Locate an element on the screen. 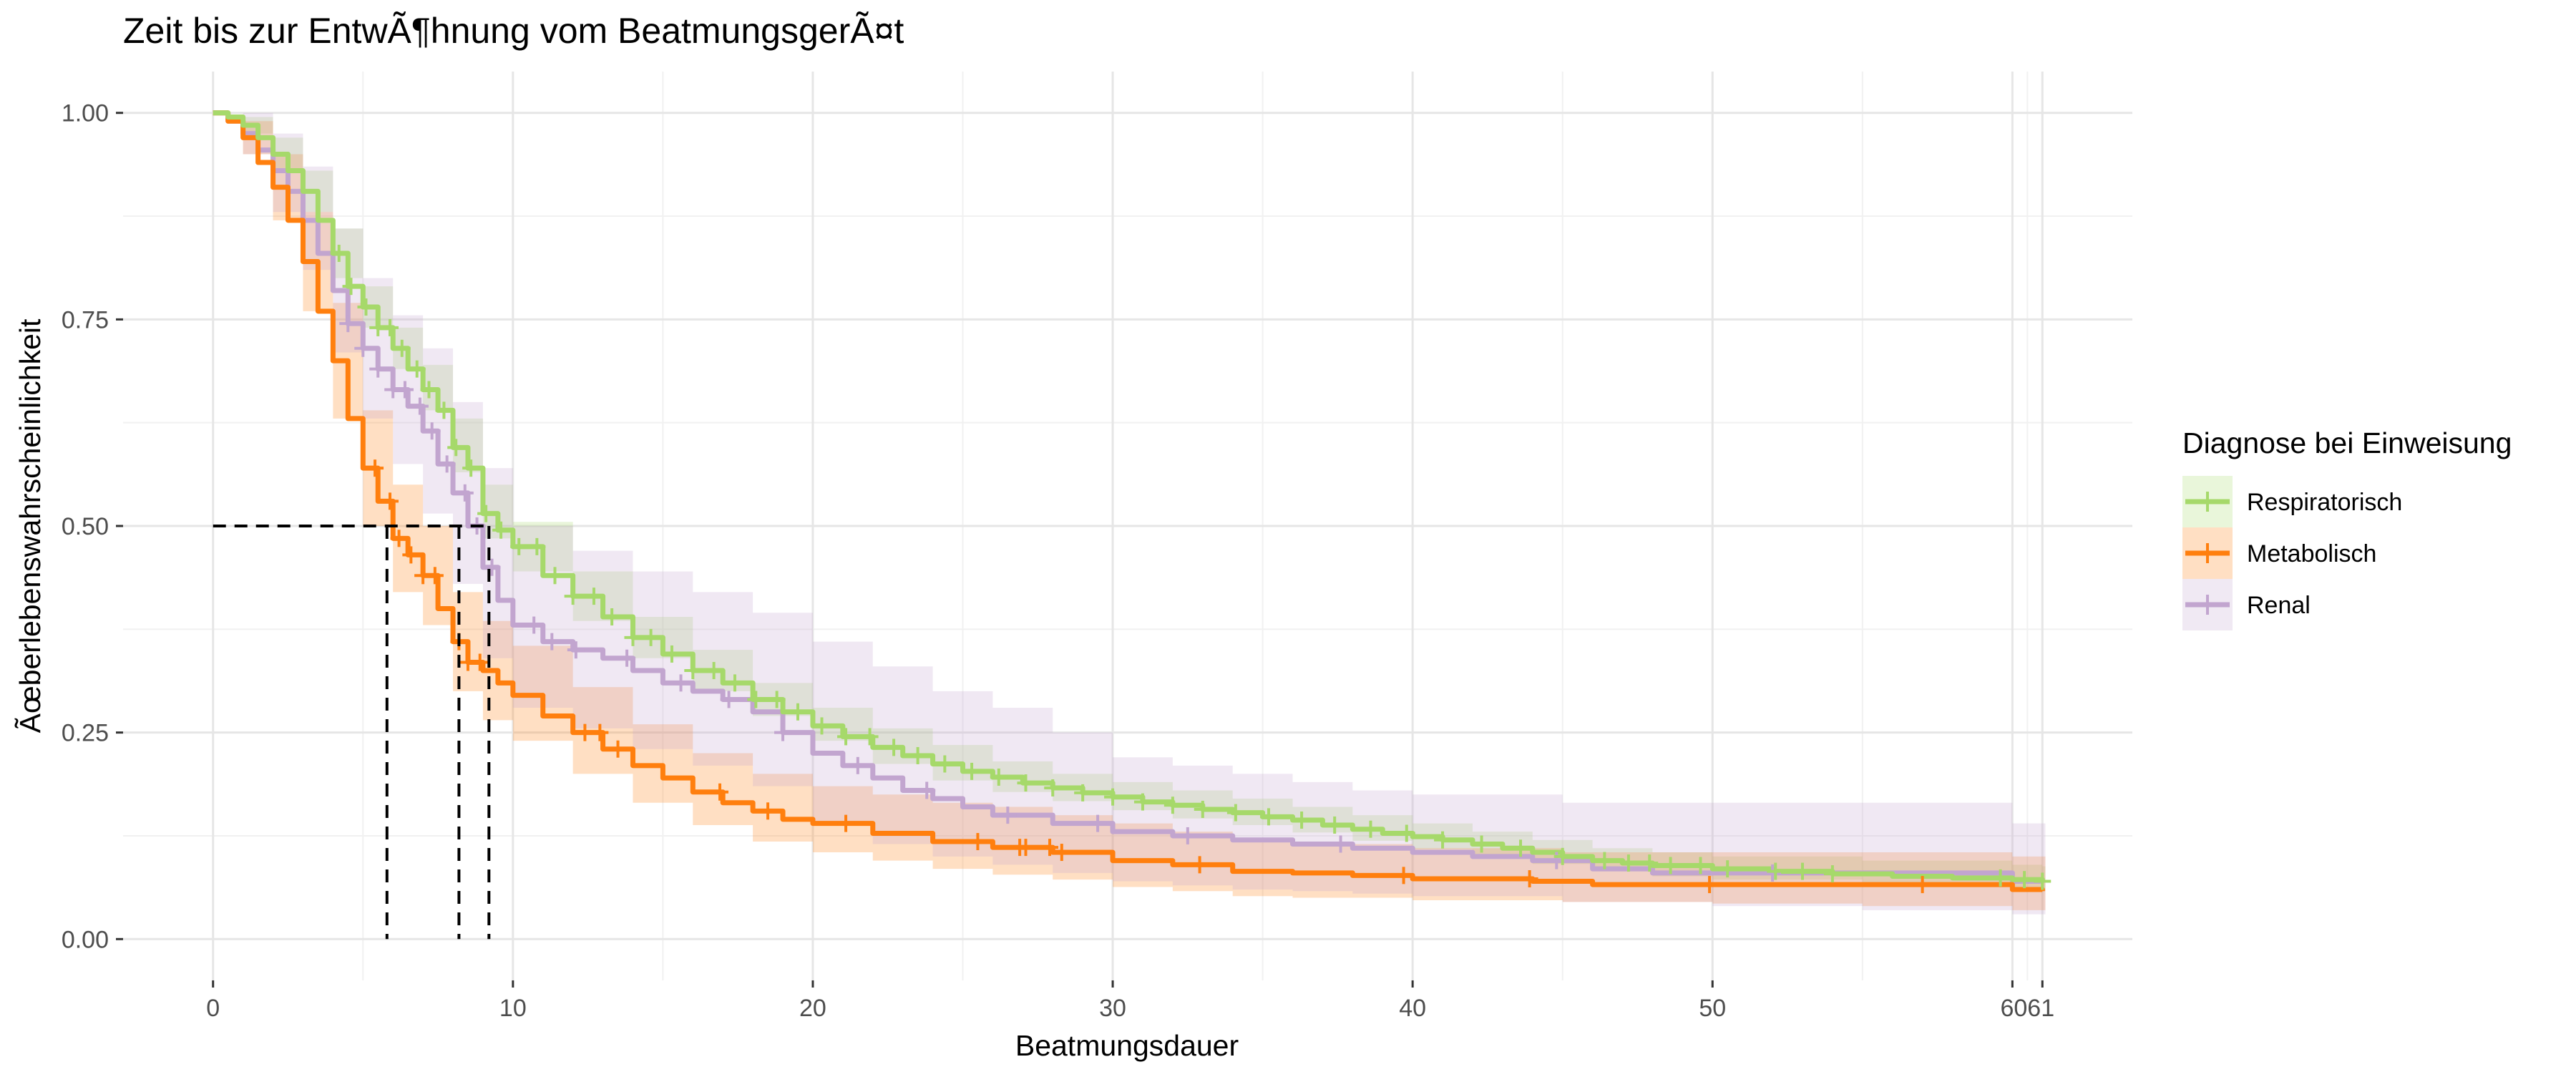 The image size is (2576, 1077). x-axis: 0 10 20 30 40 50 6061 is located at coordinates (1130, 1001).